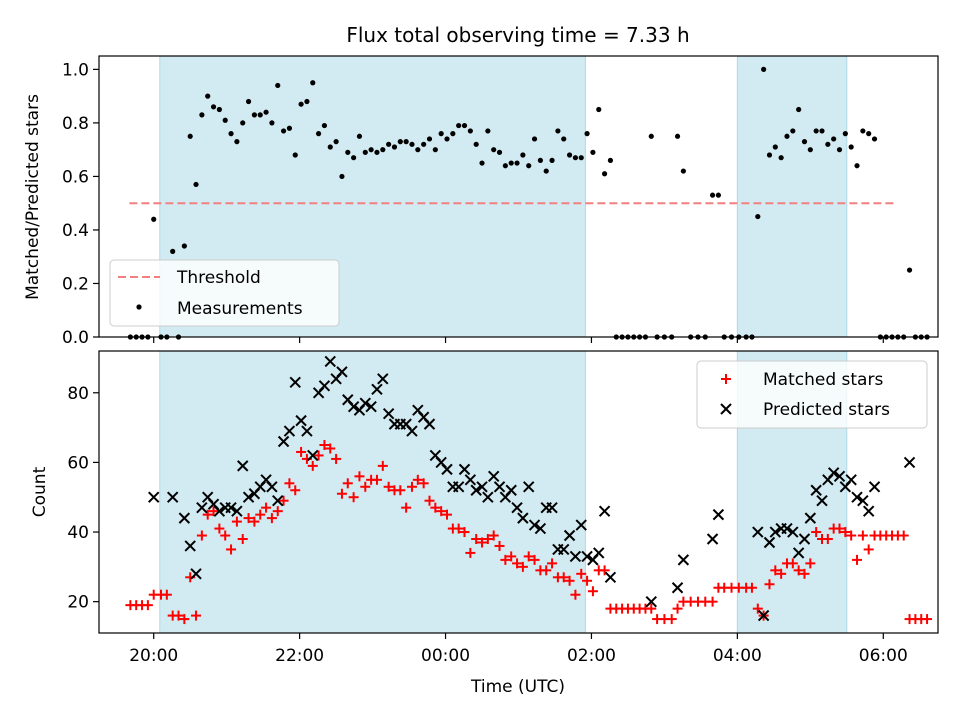  Describe the element at coordinates (726, 379) in the screenshot. I see `legend-matched-swatch` at that location.